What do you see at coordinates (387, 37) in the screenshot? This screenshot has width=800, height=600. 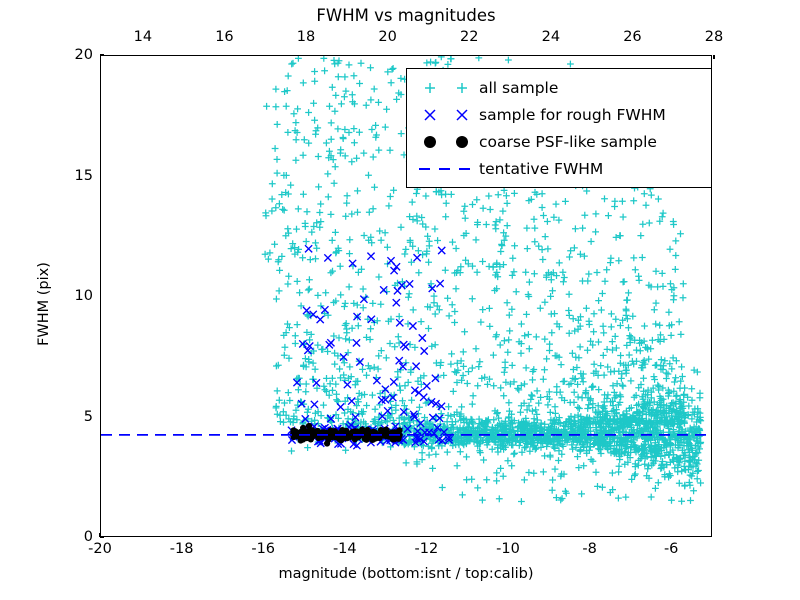 I see `x-tick-label-top: 20` at bounding box center [387, 37].